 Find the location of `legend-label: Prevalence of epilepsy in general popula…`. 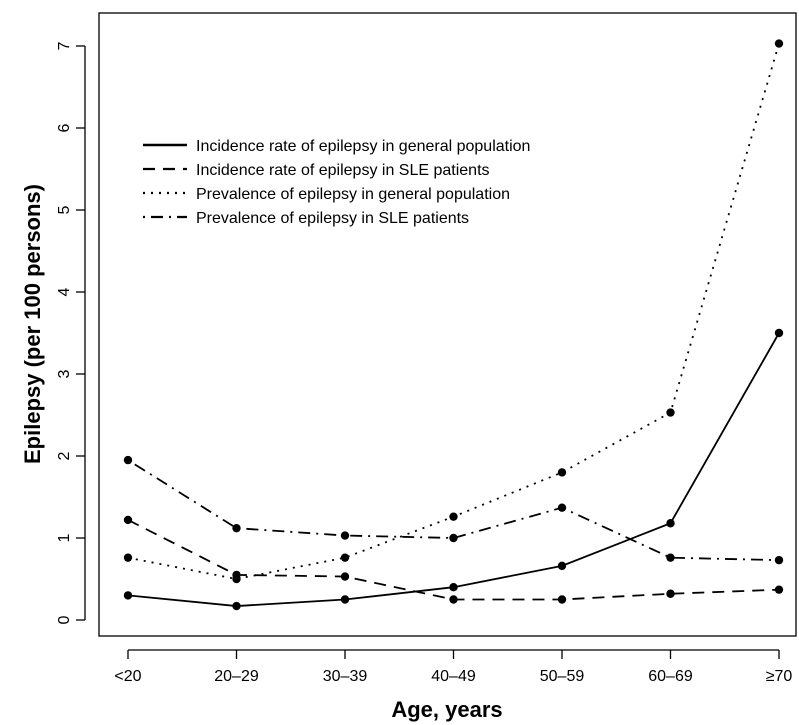

legend-label: Prevalence of epilepsy in general popula… is located at coordinates (353, 194).